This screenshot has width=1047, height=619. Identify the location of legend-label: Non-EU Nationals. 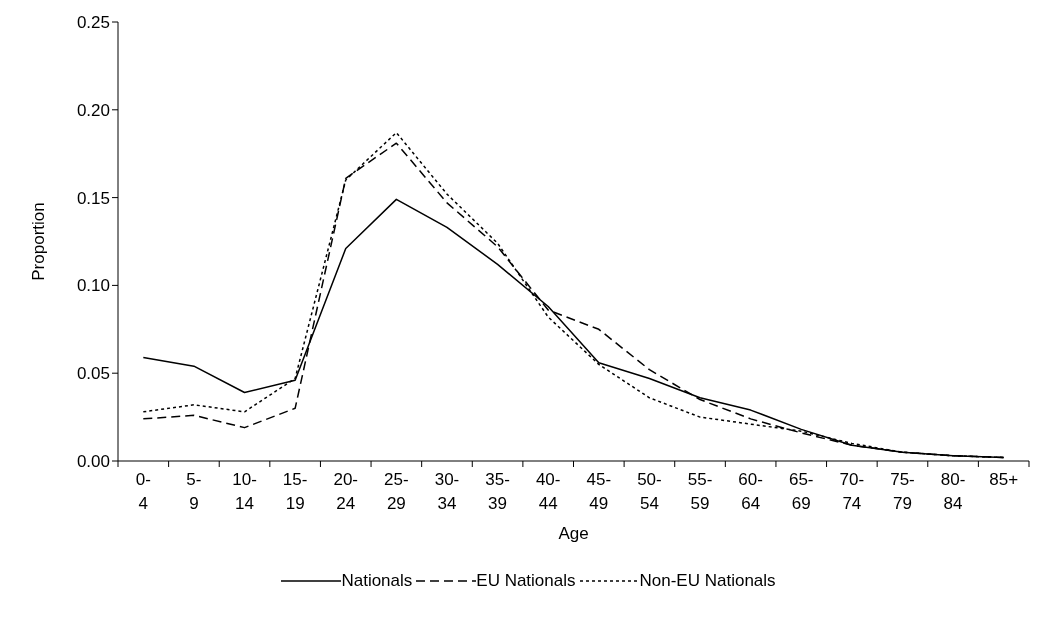
(707, 581).